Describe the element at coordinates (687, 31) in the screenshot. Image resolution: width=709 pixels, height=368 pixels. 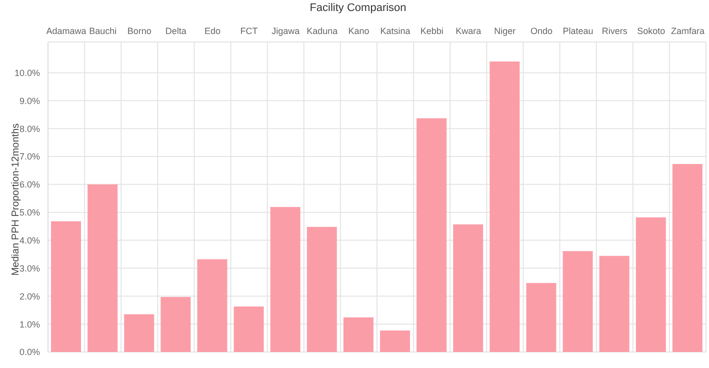
I see `x-tick-label: Zamfara` at that location.